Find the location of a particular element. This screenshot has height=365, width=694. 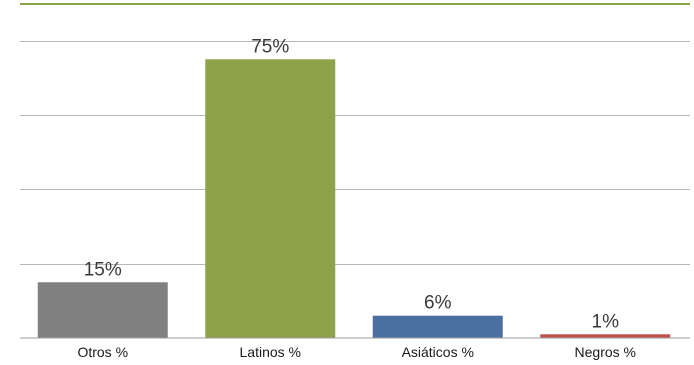

data-label-1: 15% is located at coordinates (103, 269).